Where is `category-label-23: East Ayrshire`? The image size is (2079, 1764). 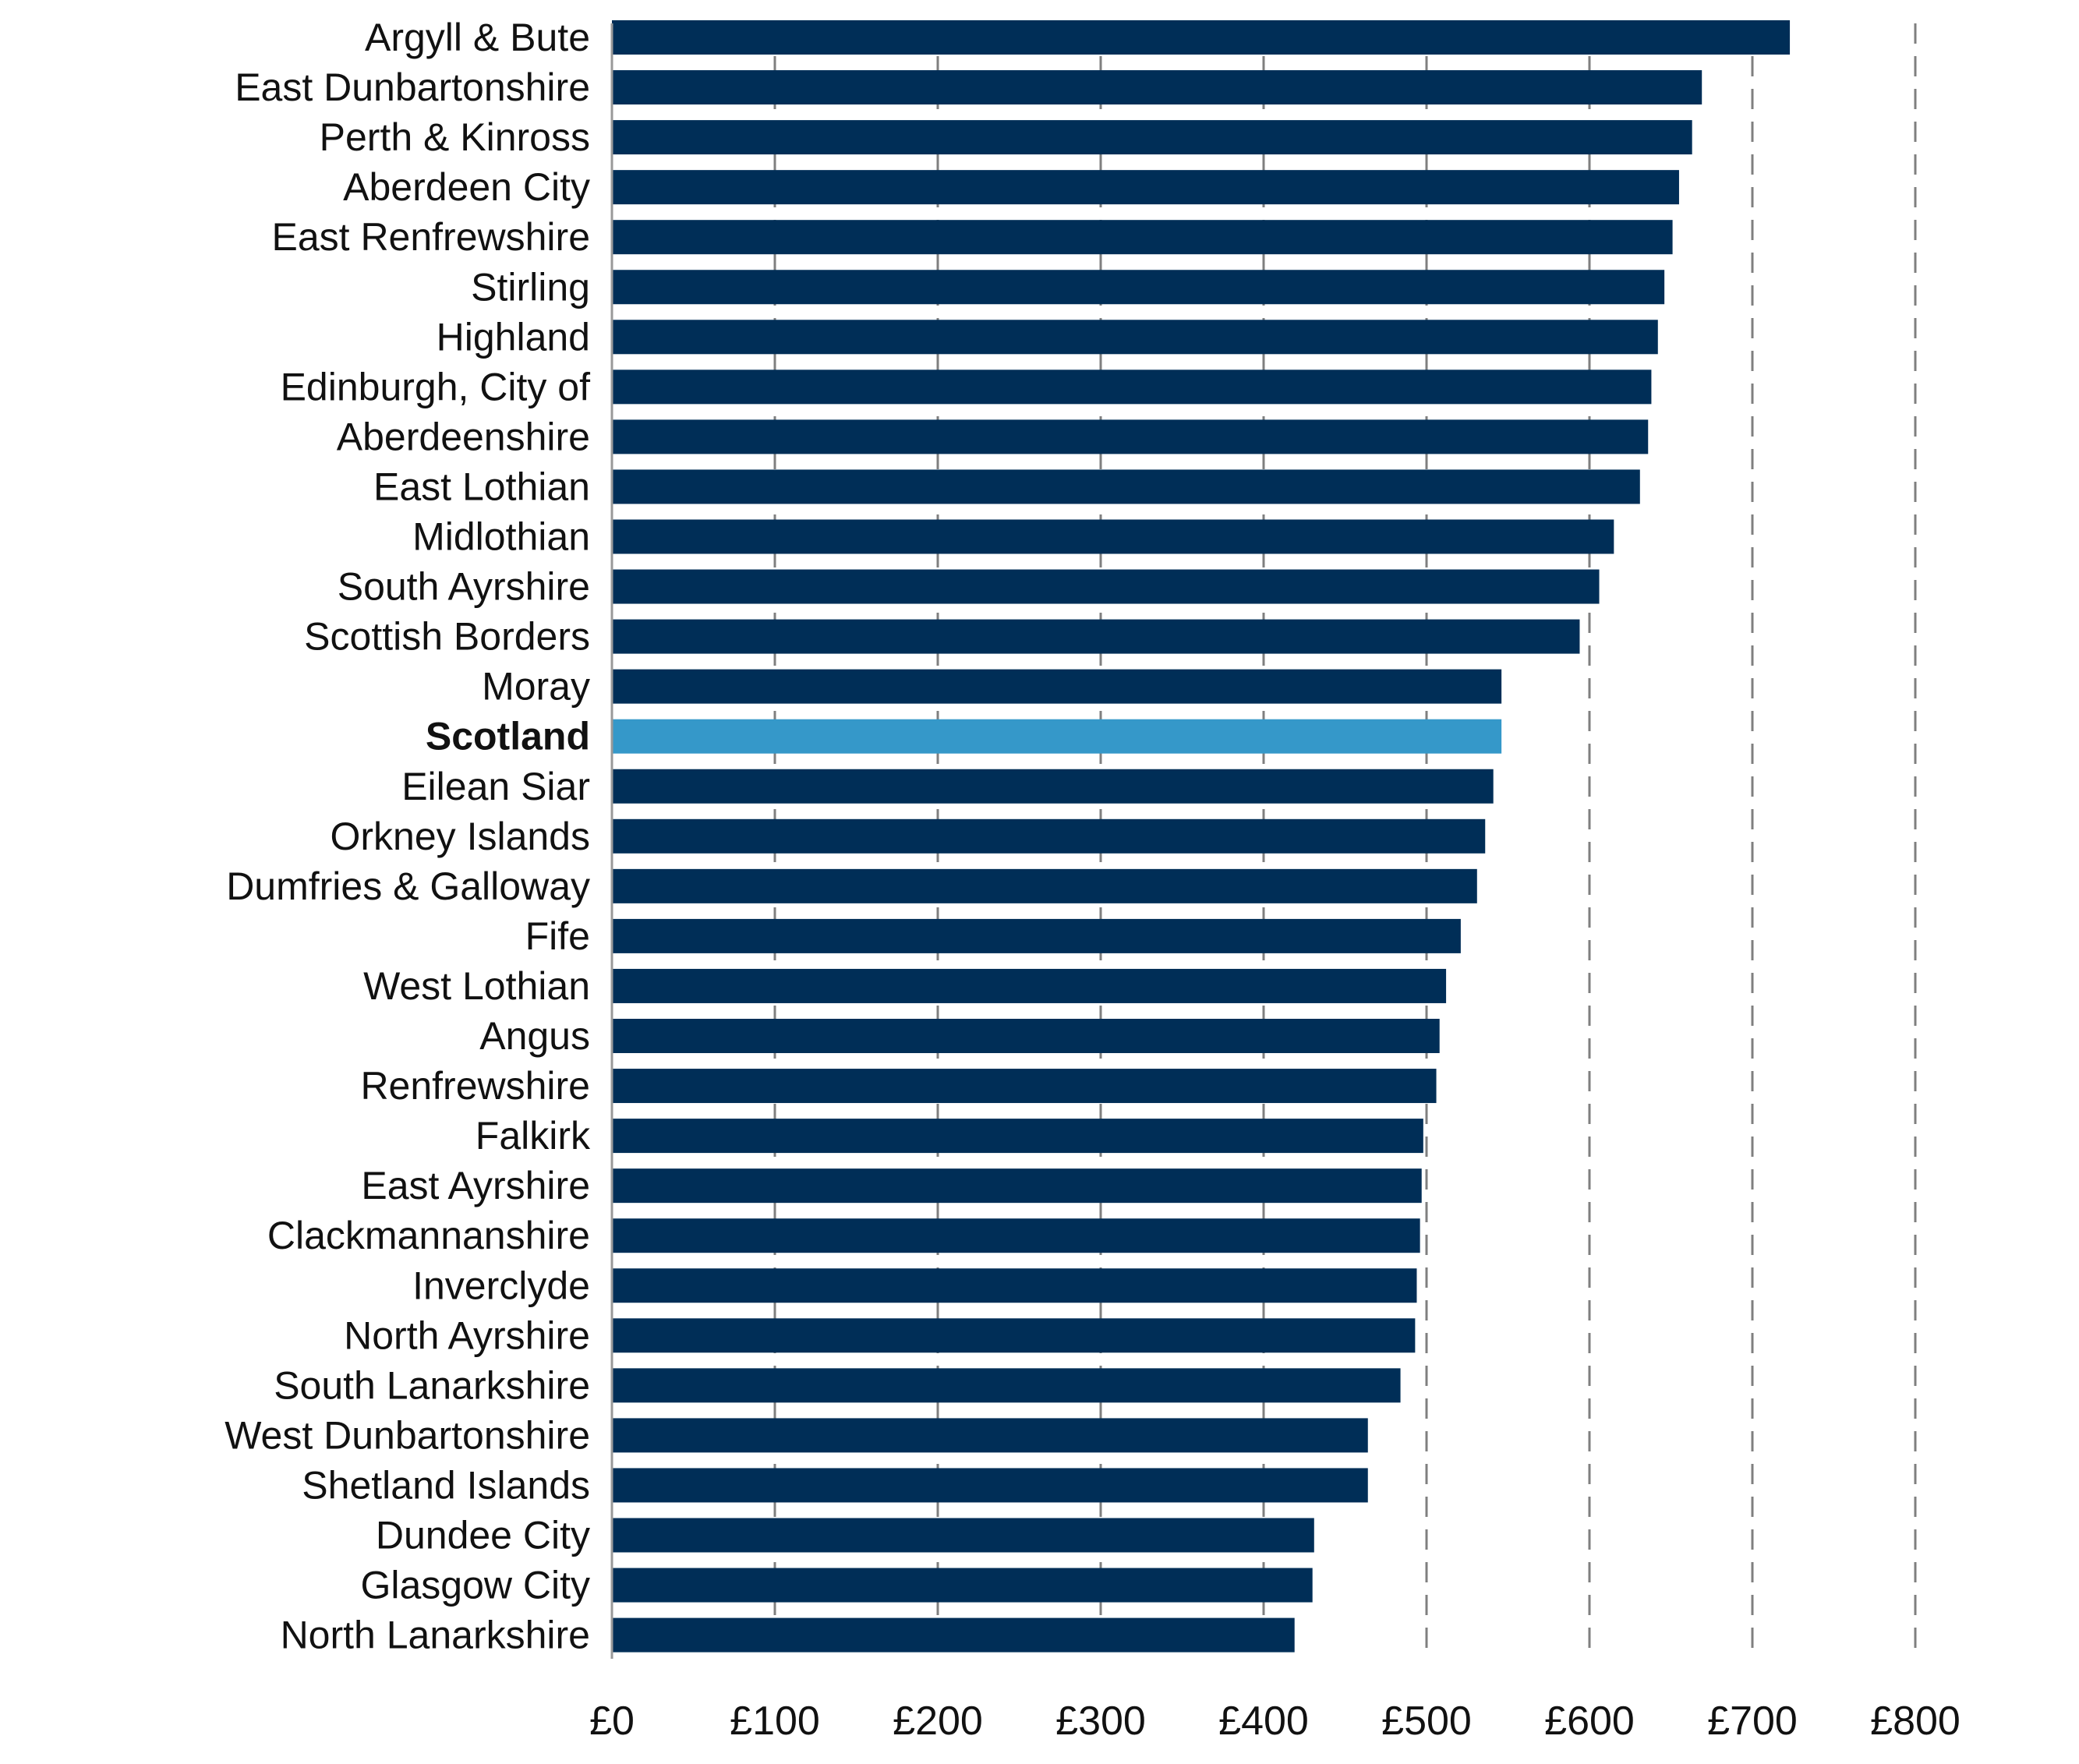 category-label-23: East Ayrshire is located at coordinates (475, 1186).